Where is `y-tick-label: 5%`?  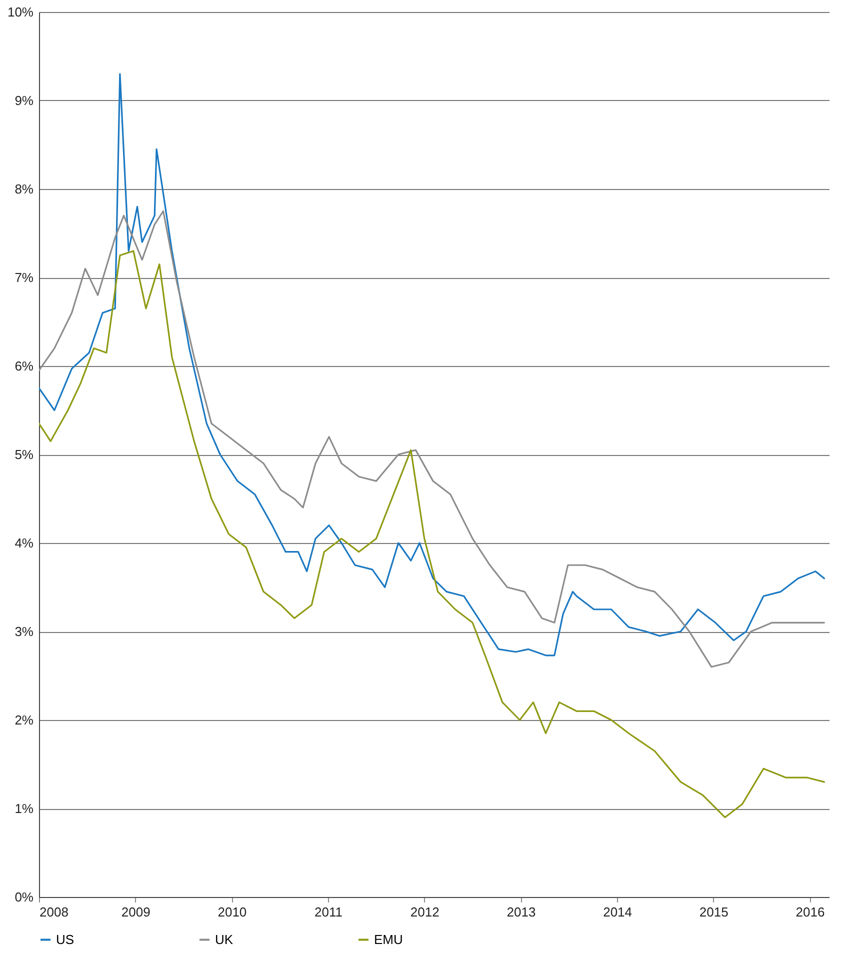
y-tick-label: 5% is located at coordinates (24, 454).